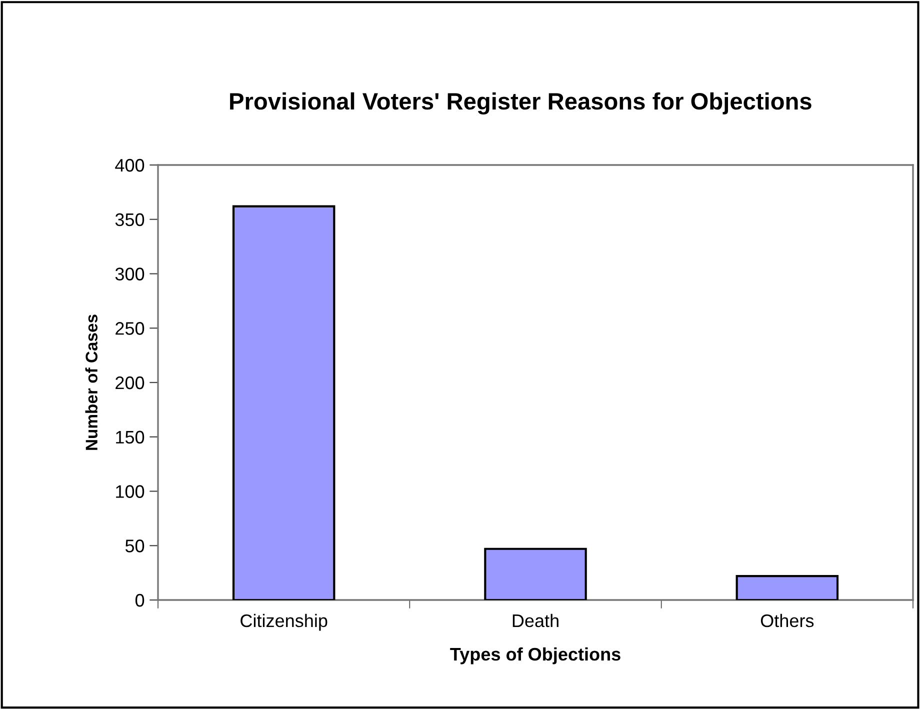  I want to click on x-tick-label: Others, so click(787, 621).